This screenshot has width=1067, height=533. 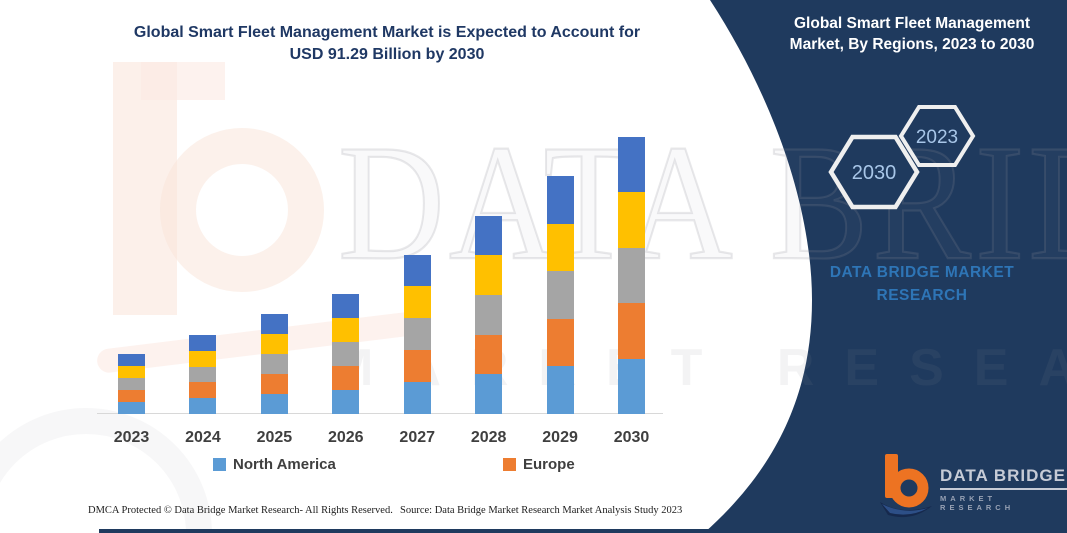 What do you see at coordinates (922, 284) in the screenshot?
I see `brand-text: DATA BRIDGE MARKET RESEARCH` at bounding box center [922, 284].